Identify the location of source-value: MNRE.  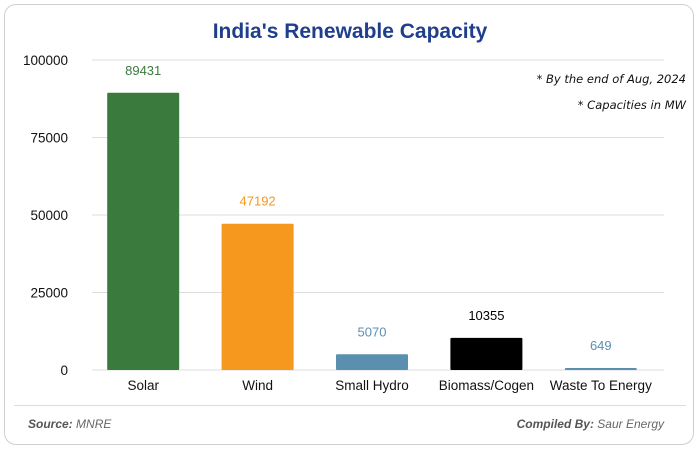
(94, 424).